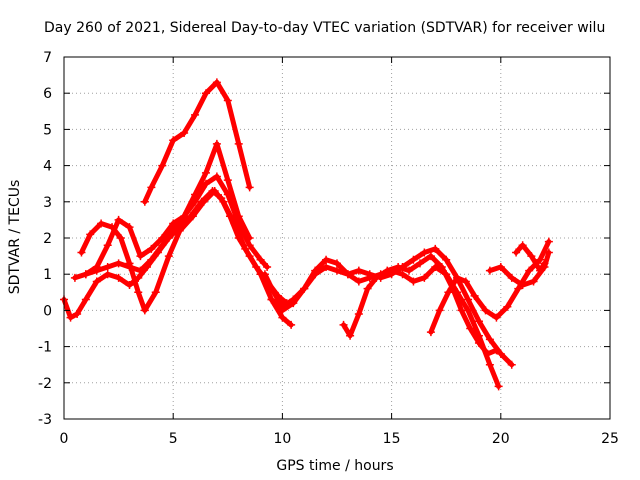 The width and height of the screenshot is (640, 480). I want to click on x-tick-label: 0, so click(64, 439).